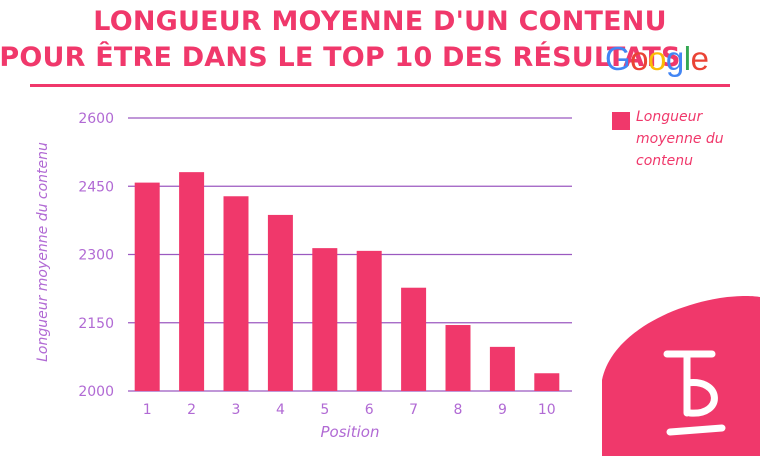 The image size is (760, 456). What do you see at coordinates (96, 392) in the screenshot?
I see `y-tick-label: 2000` at bounding box center [96, 392].